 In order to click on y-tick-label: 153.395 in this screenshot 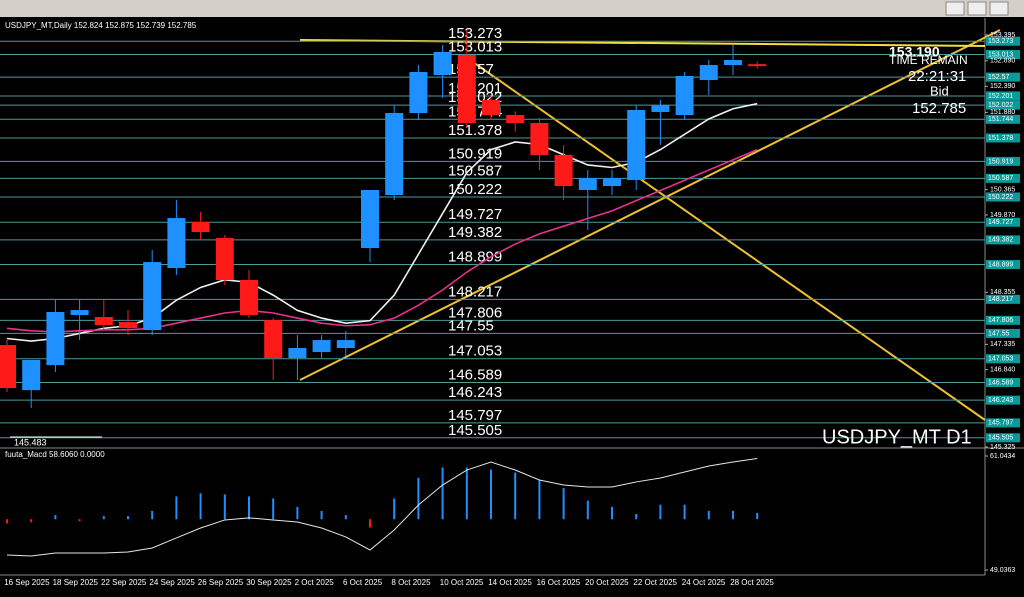, I will do `click(1002, 35)`.